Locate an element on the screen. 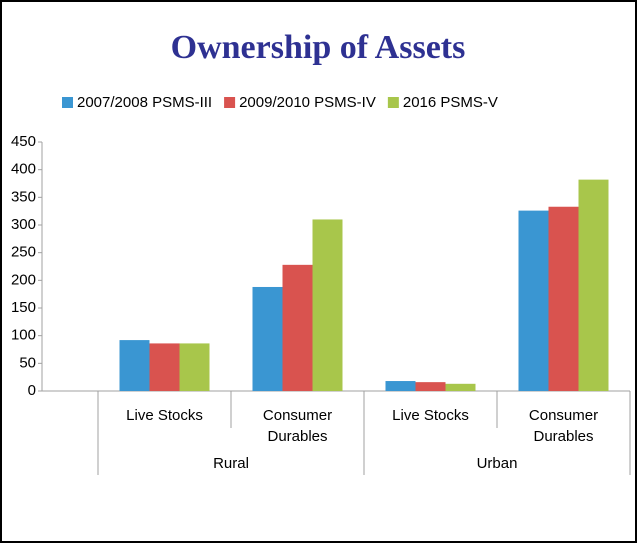  y-tick-label: 250 is located at coordinates (23, 252).